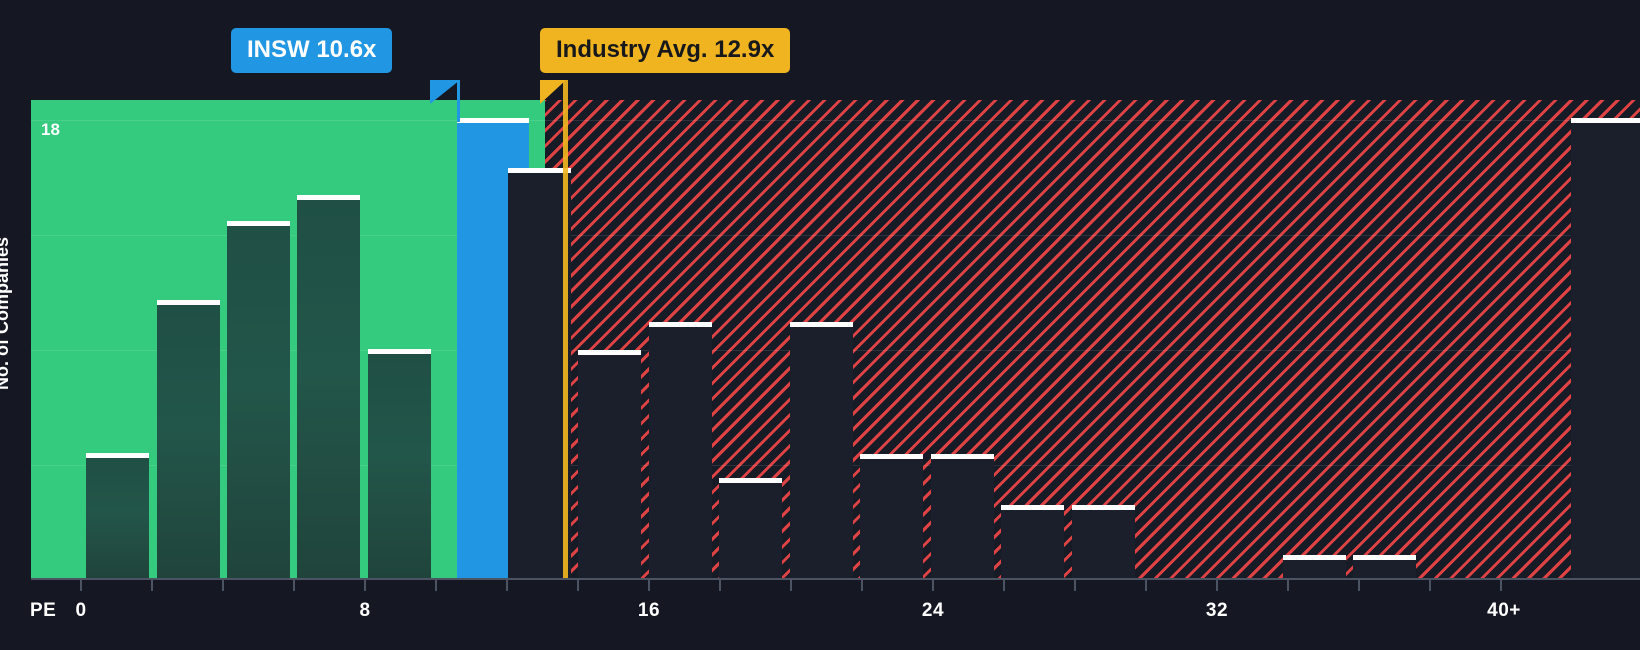 The height and width of the screenshot is (650, 1640). What do you see at coordinates (50, 129) in the screenshot?
I see `y-axis-max-label: 18` at bounding box center [50, 129].